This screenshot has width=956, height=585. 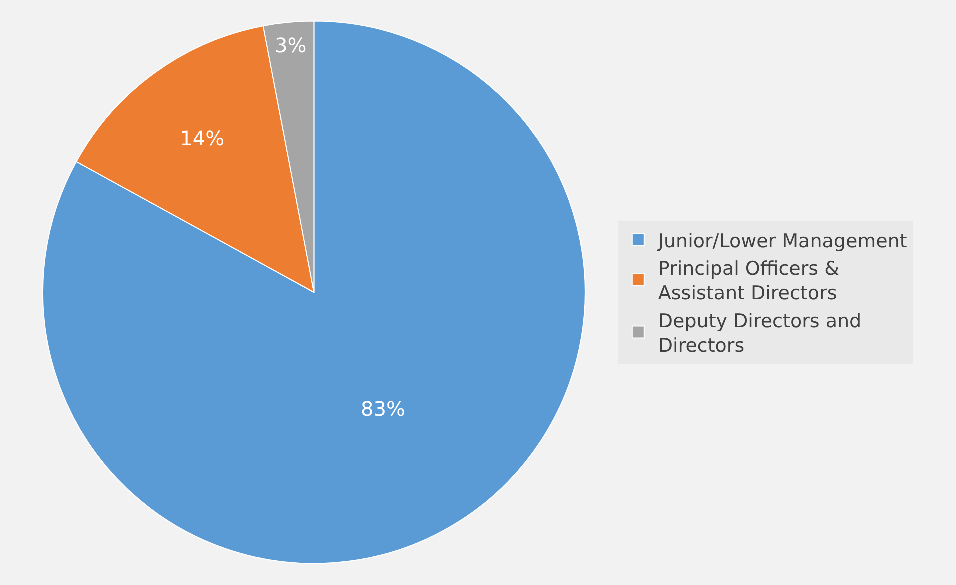 What do you see at coordinates (749, 281) in the screenshot?
I see `legend-label: Principal Officers & Assistant Directors` at bounding box center [749, 281].